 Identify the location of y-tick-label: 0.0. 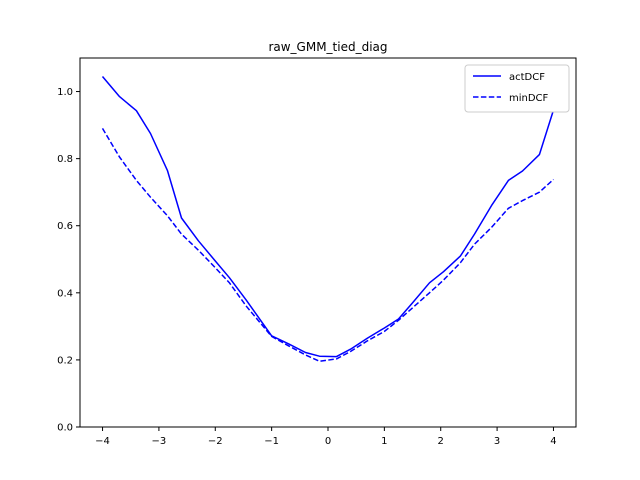
(65, 428).